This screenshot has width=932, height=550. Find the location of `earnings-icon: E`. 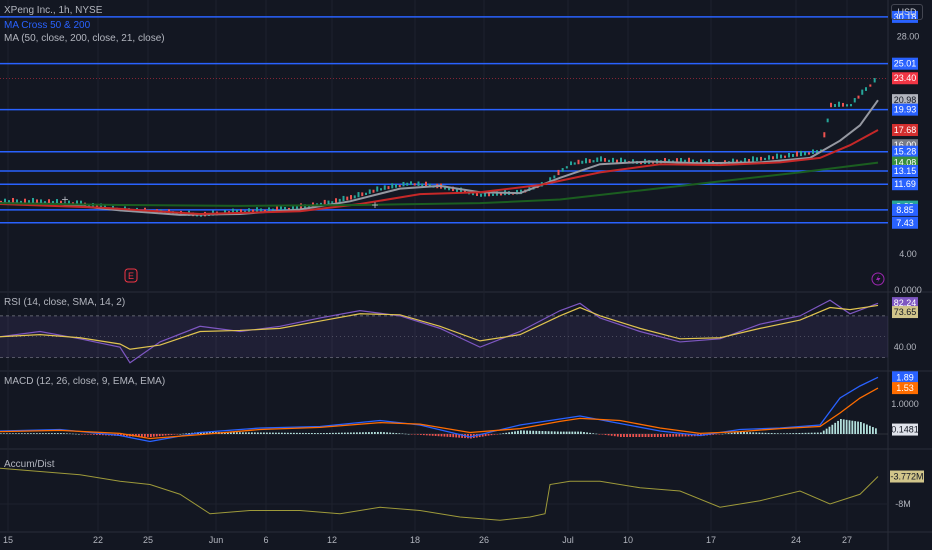

earnings-icon: E is located at coordinates (131, 275).